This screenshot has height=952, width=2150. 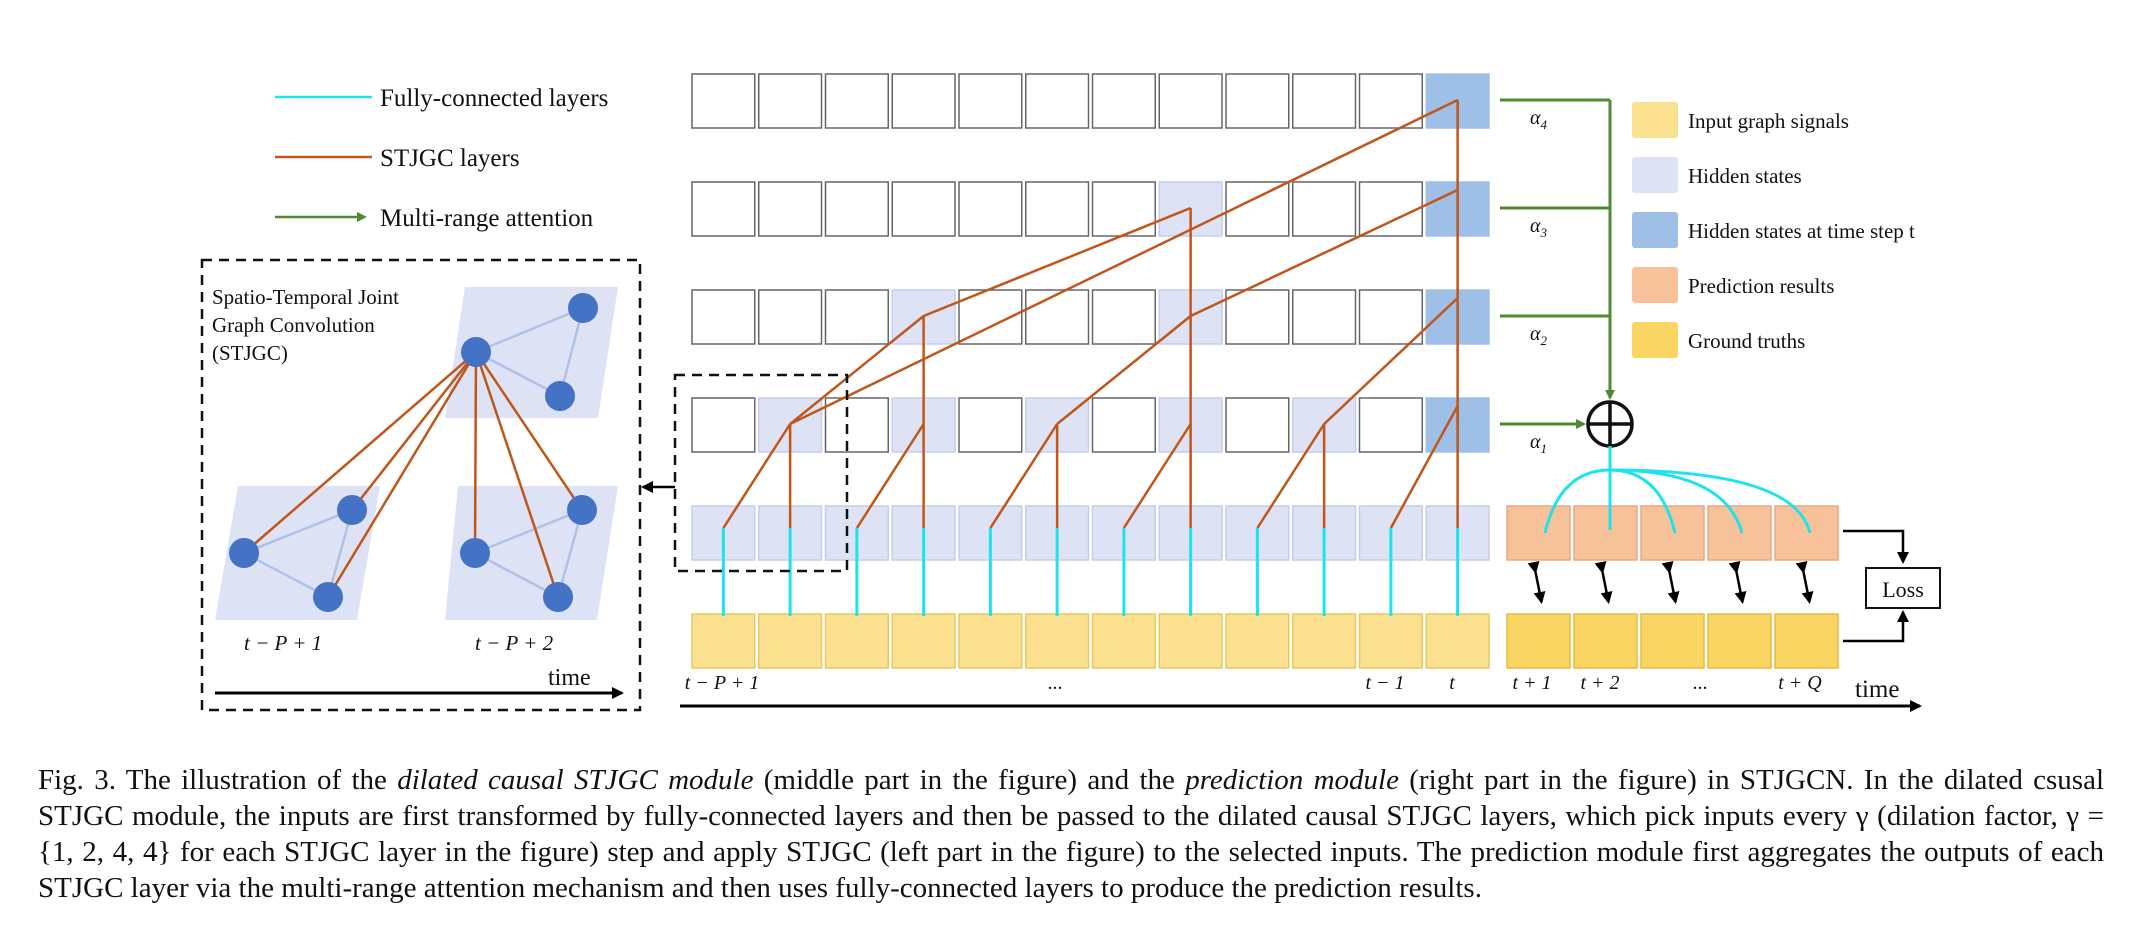 I want to click on legend-label-prediction: Prediction results, so click(x=1761, y=286).